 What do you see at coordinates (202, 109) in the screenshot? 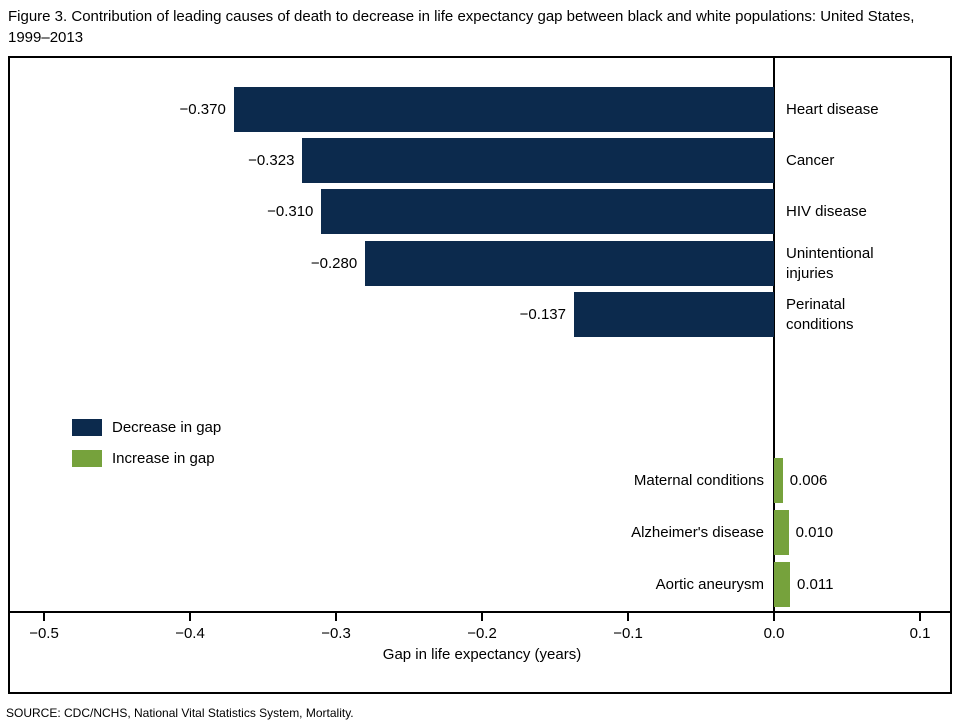
I see `value-label-heart-disease: −0.370` at bounding box center [202, 109].